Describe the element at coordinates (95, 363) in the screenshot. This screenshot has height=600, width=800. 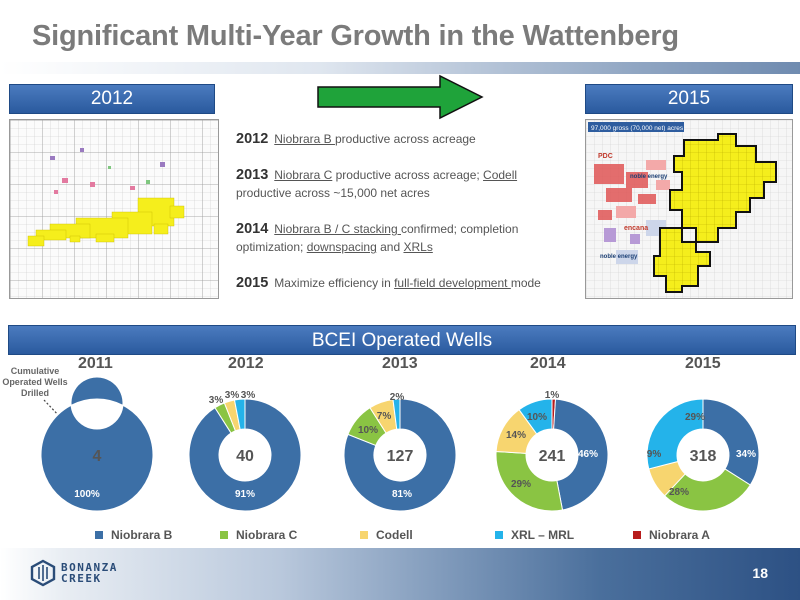
I see `pie-year-2011: 2011` at that location.